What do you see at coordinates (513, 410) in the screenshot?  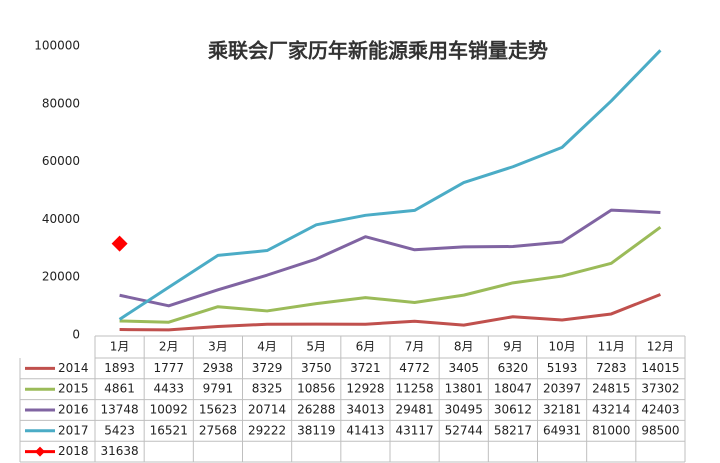 I see `table-value: 30612` at bounding box center [513, 410].